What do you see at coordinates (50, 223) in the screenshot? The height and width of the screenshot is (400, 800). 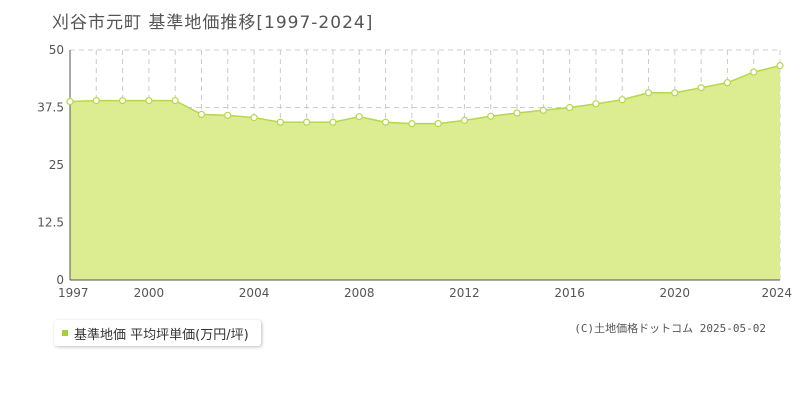 I see `y-tick-label: 12.5` at bounding box center [50, 223].